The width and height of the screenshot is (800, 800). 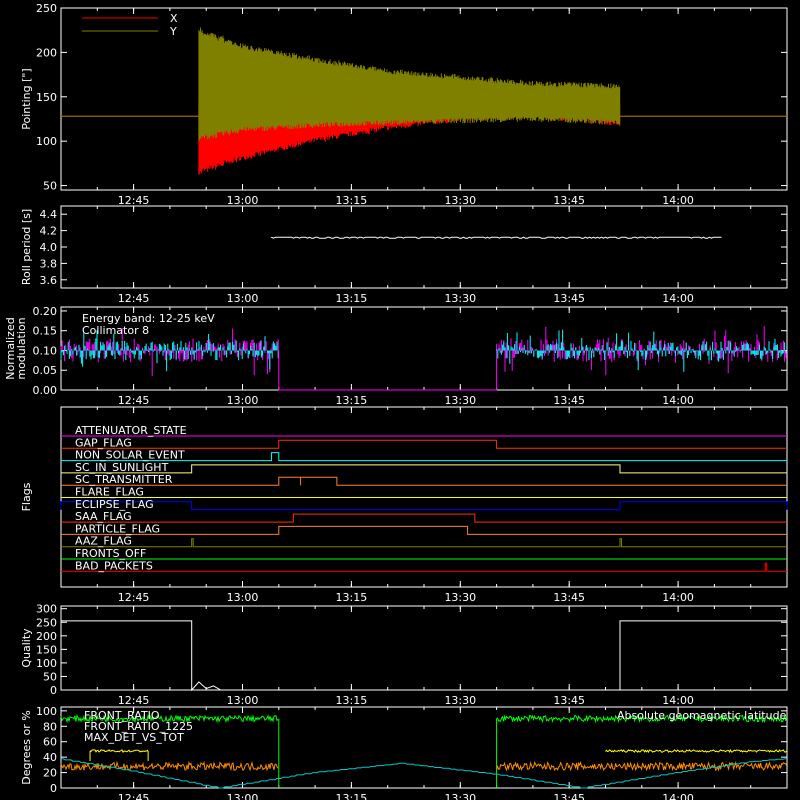 I want to click on flag-line-saa-flag, so click(x=424, y=518).